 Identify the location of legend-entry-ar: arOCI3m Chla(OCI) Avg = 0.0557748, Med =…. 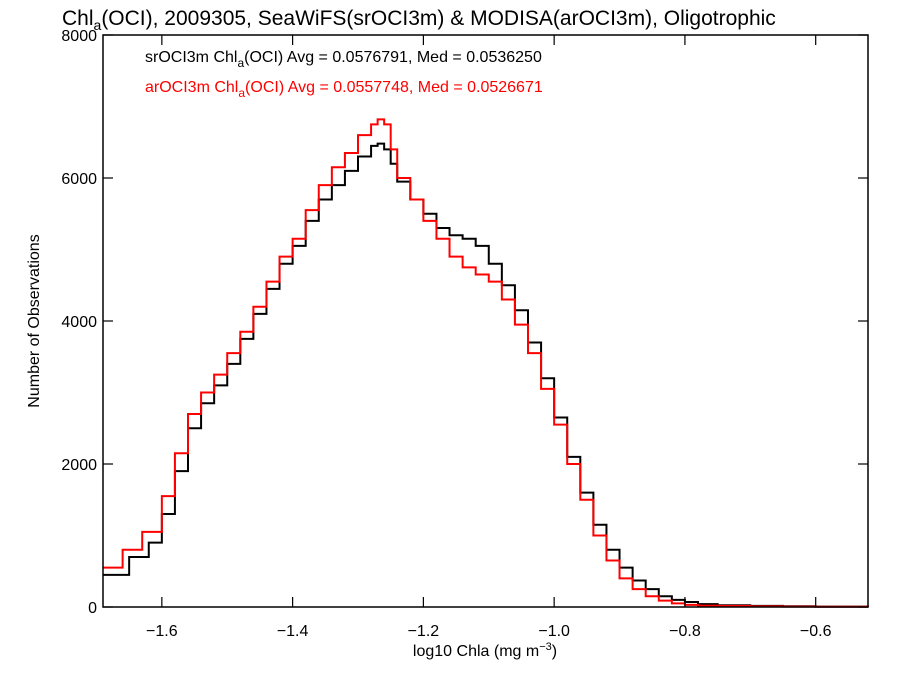
(344, 89).